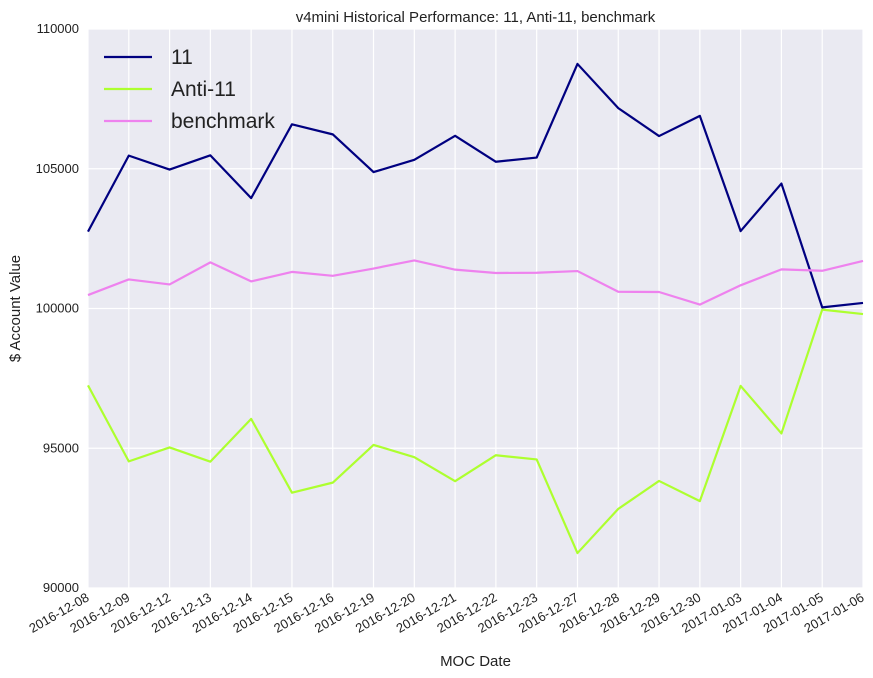 This screenshot has height=678, width=873. Describe the element at coordinates (475, 661) in the screenshot. I see `x-axis-title: MOC Date` at that location.